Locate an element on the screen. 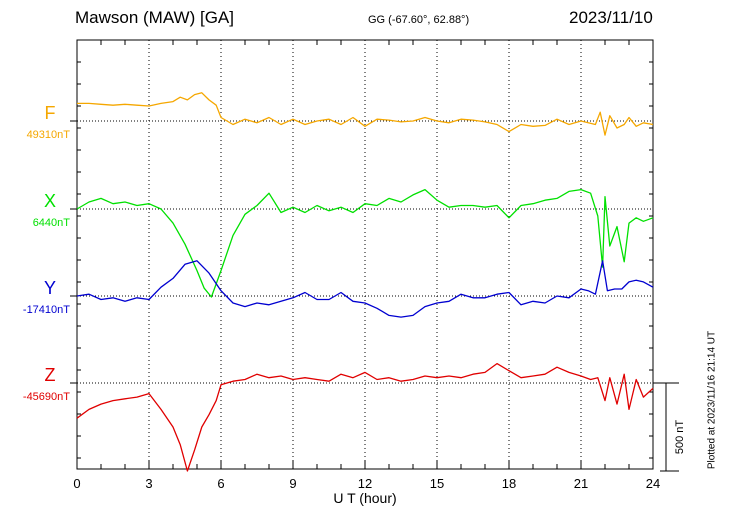 The width and height of the screenshot is (730, 520). x-tick-label: 9 is located at coordinates (292, 483).